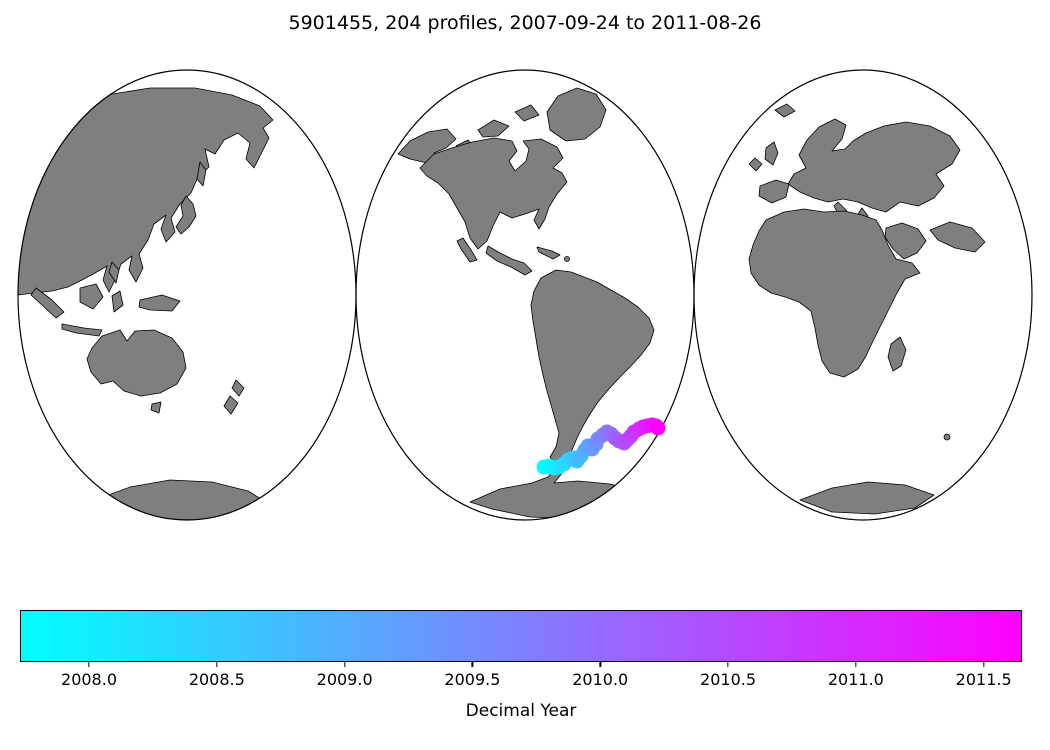 This screenshot has height=750, width=1050. I want to click on land-sulawesi, so click(117, 301).